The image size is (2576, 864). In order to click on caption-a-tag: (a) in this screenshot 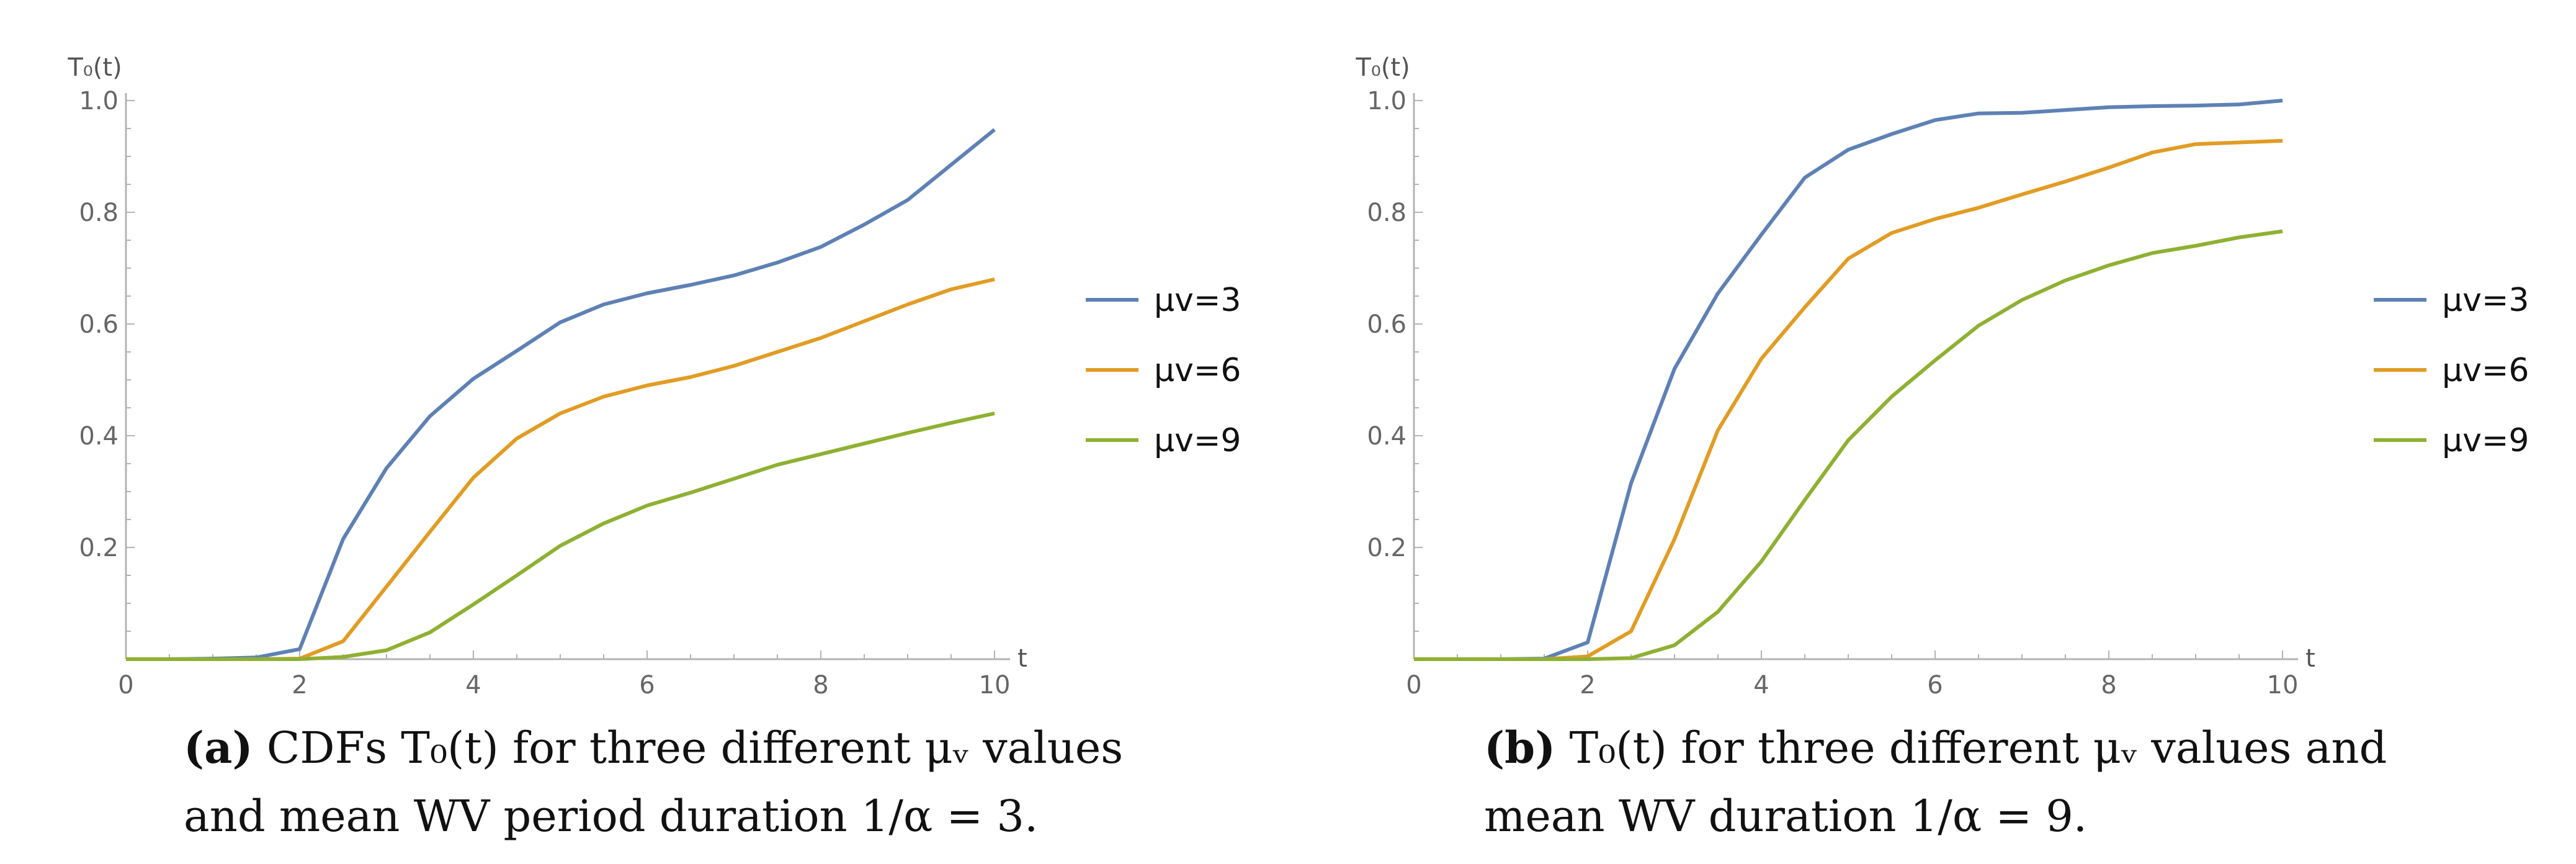, I will do `click(218, 748)`.